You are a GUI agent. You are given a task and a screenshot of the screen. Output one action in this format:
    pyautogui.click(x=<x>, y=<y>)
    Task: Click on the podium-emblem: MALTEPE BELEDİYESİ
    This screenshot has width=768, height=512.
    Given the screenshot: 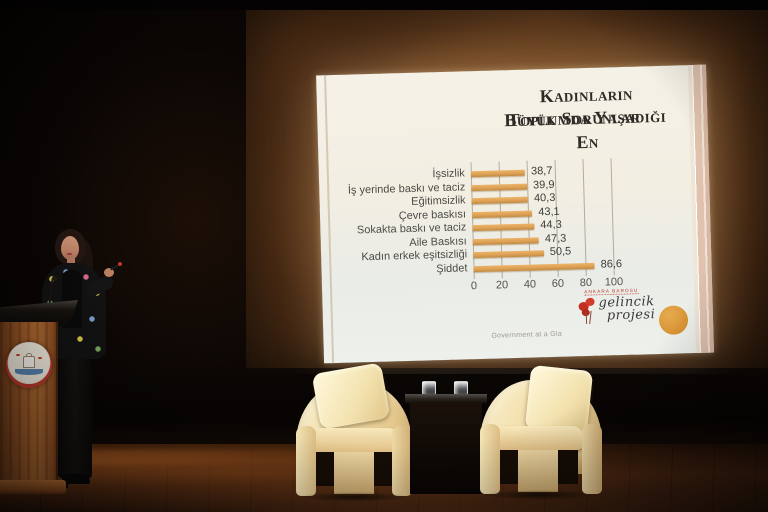 What is the action you would take?
    pyautogui.click(x=29, y=365)
    